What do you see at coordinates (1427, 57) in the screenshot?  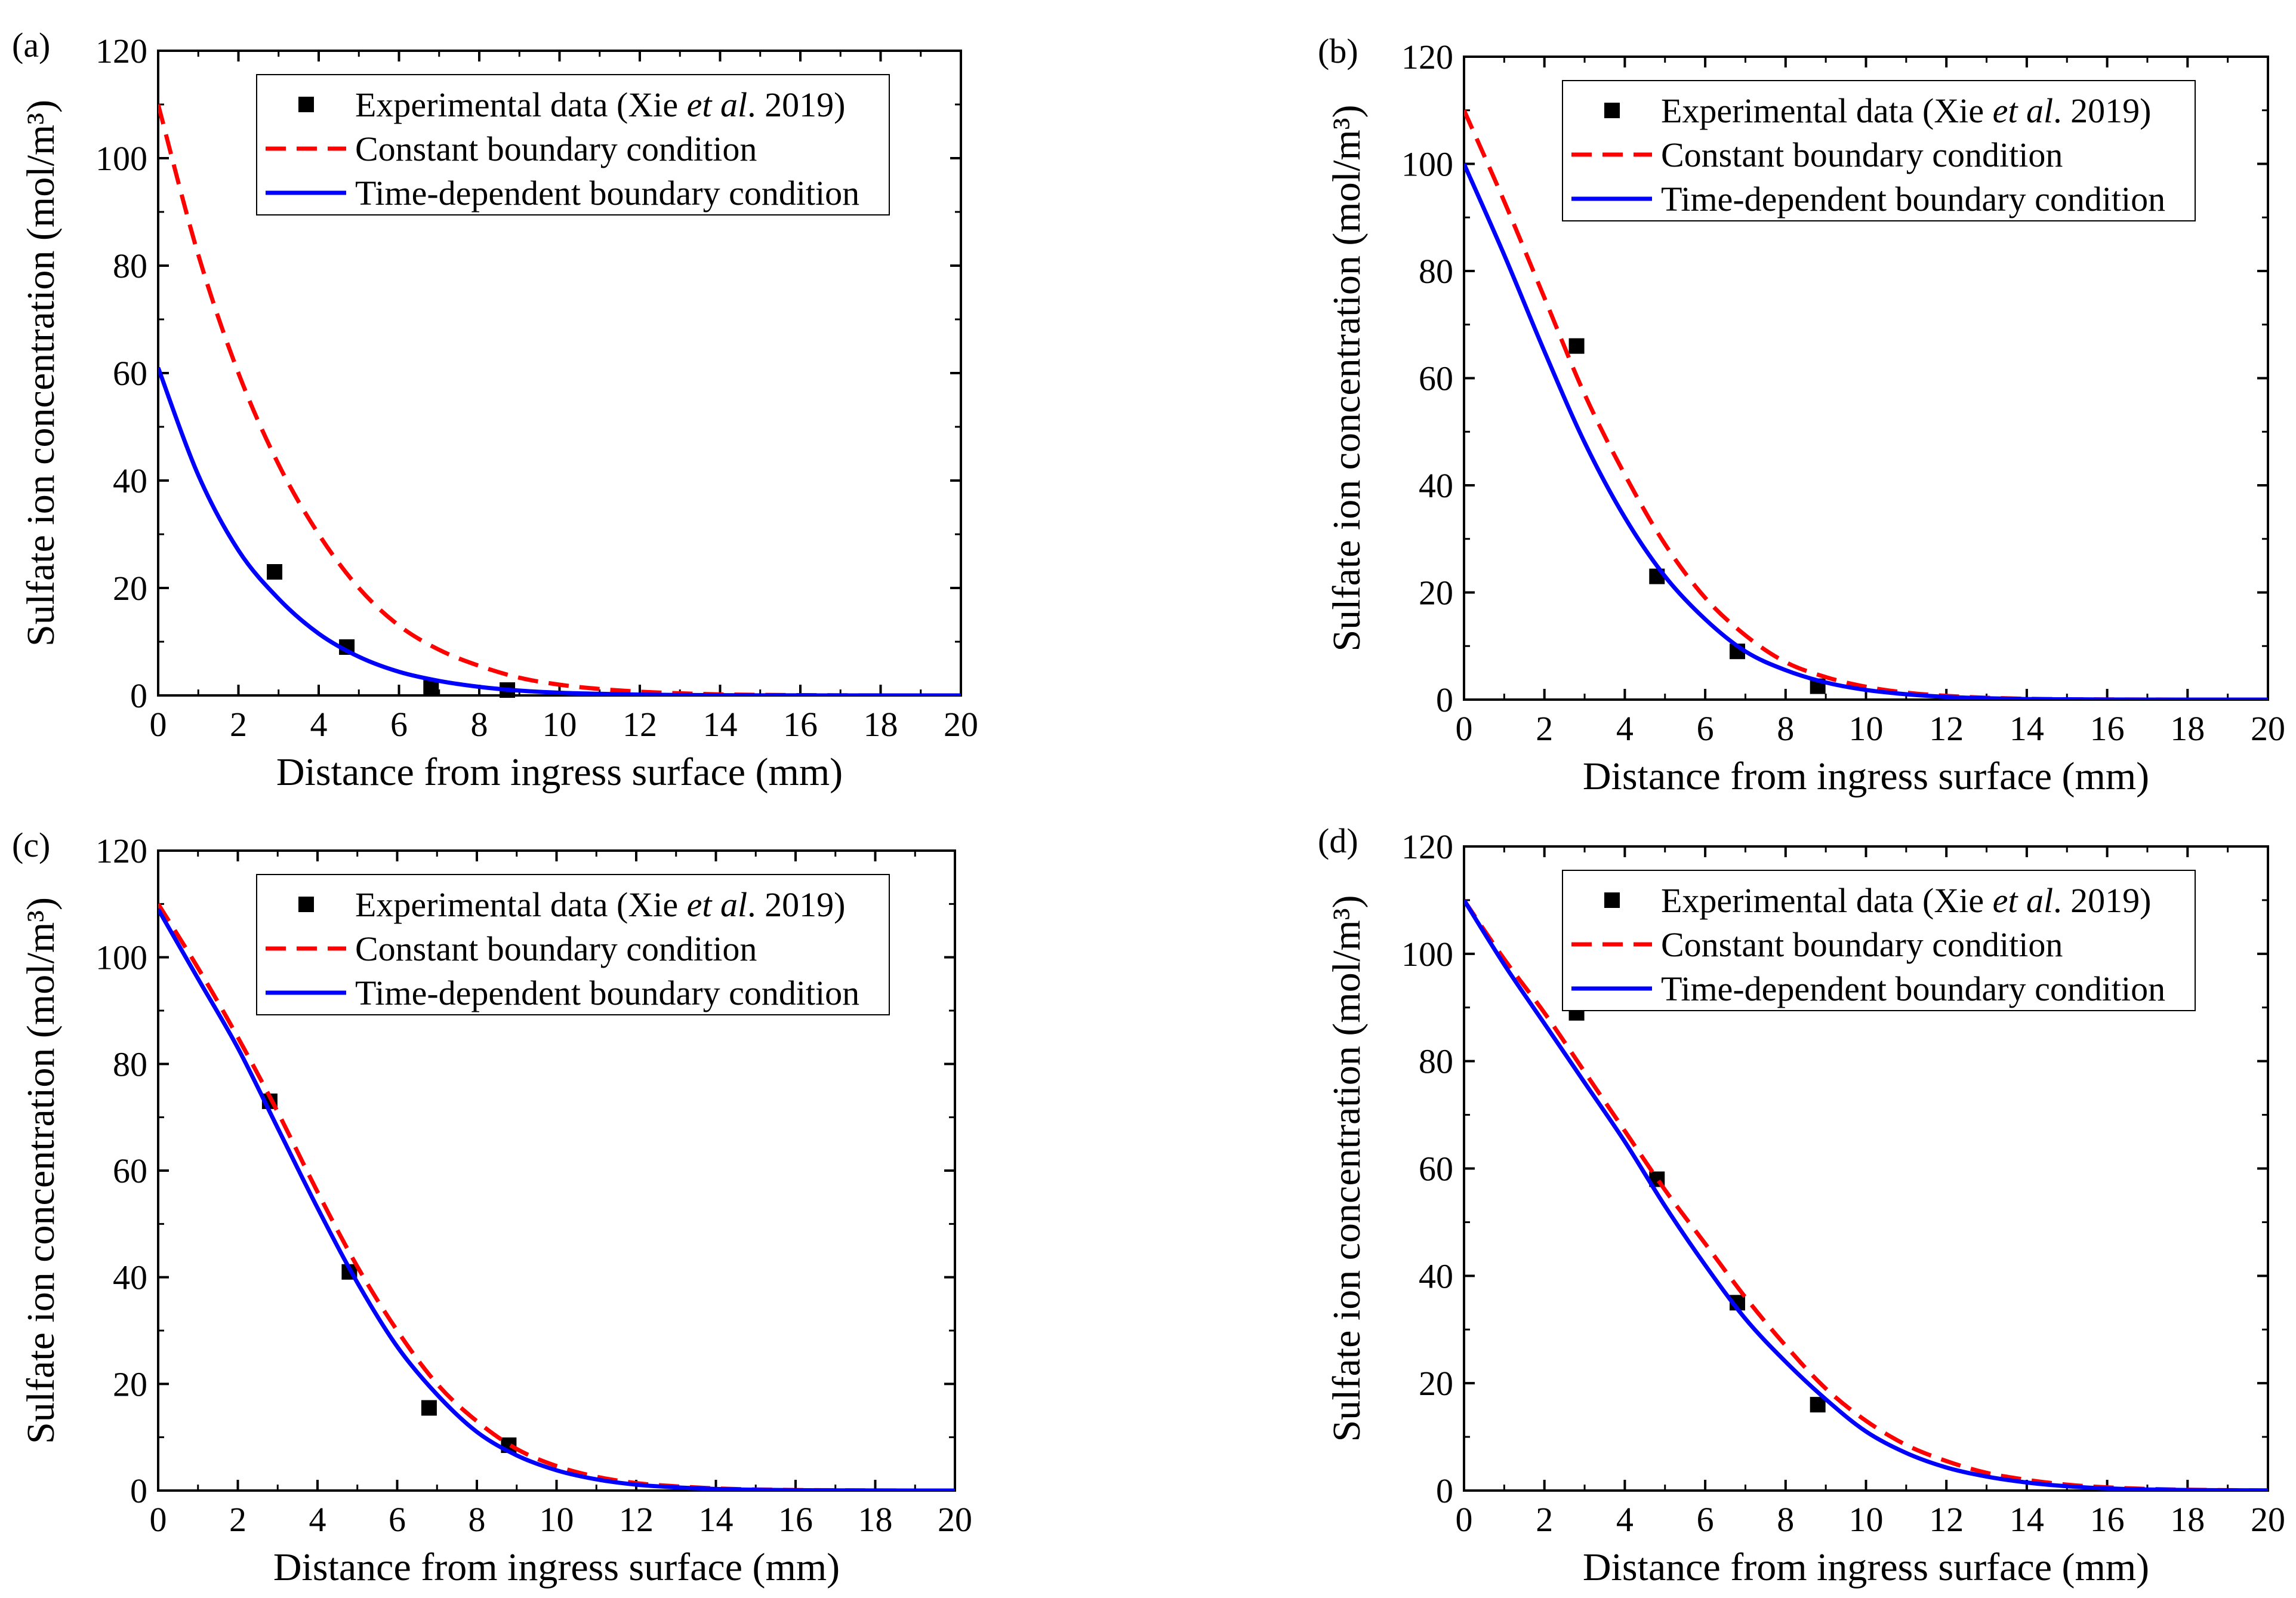 I see `y-tick-label: 120` at bounding box center [1427, 57].